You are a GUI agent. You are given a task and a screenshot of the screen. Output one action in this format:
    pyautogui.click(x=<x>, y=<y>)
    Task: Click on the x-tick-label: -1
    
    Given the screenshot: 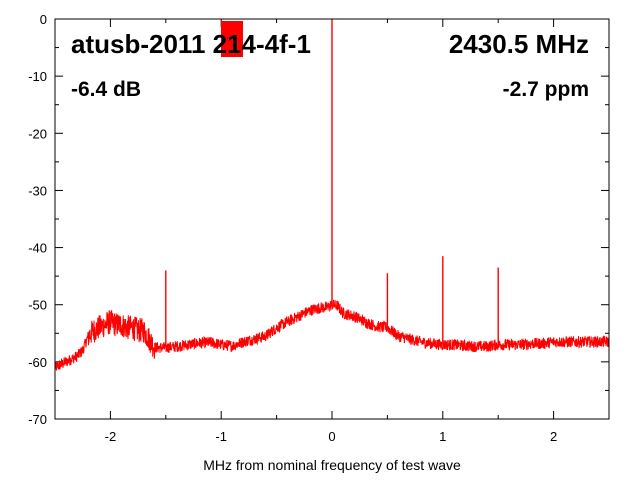 What is the action you would take?
    pyautogui.click(x=221, y=436)
    